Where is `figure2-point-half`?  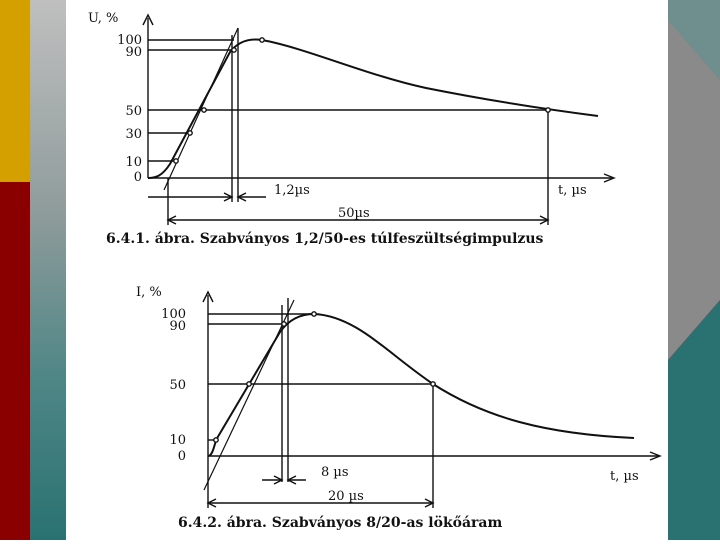
figure2-point-half is located at coordinates (433, 384).